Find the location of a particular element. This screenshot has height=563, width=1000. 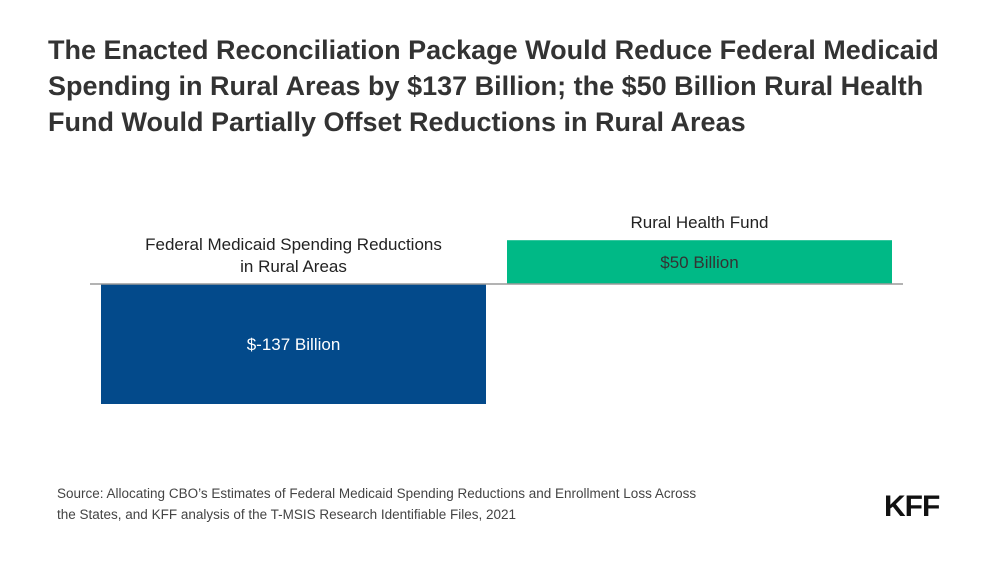

data-label-1: $50 Billion is located at coordinates (699, 262).